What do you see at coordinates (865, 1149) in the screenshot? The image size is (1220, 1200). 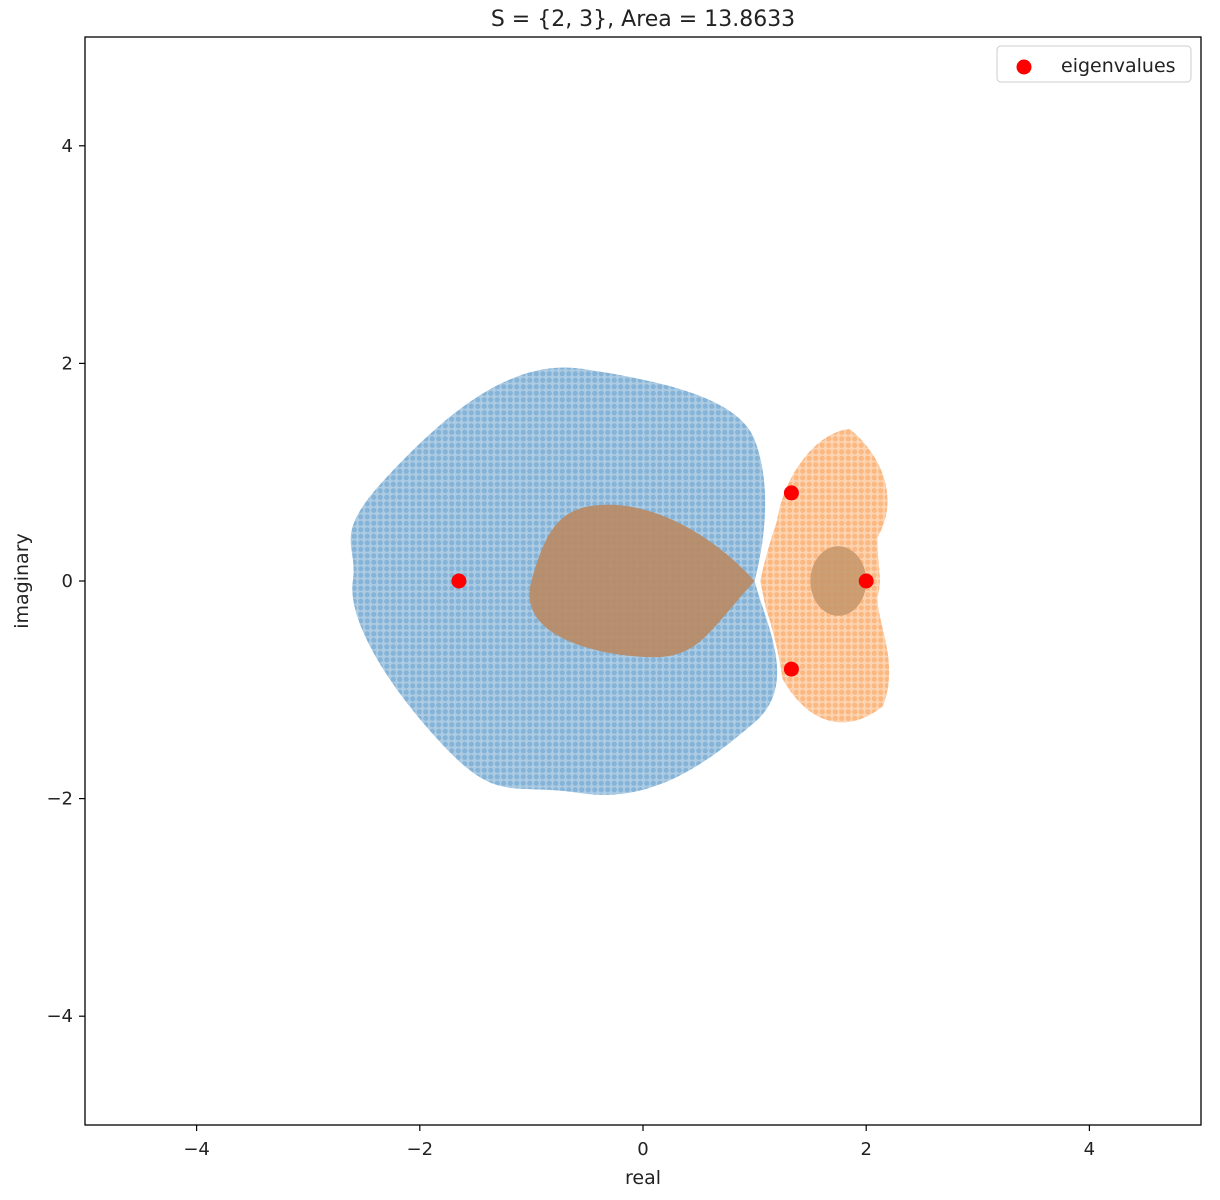 I see `x-tick-label: 2` at bounding box center [865, 1149].